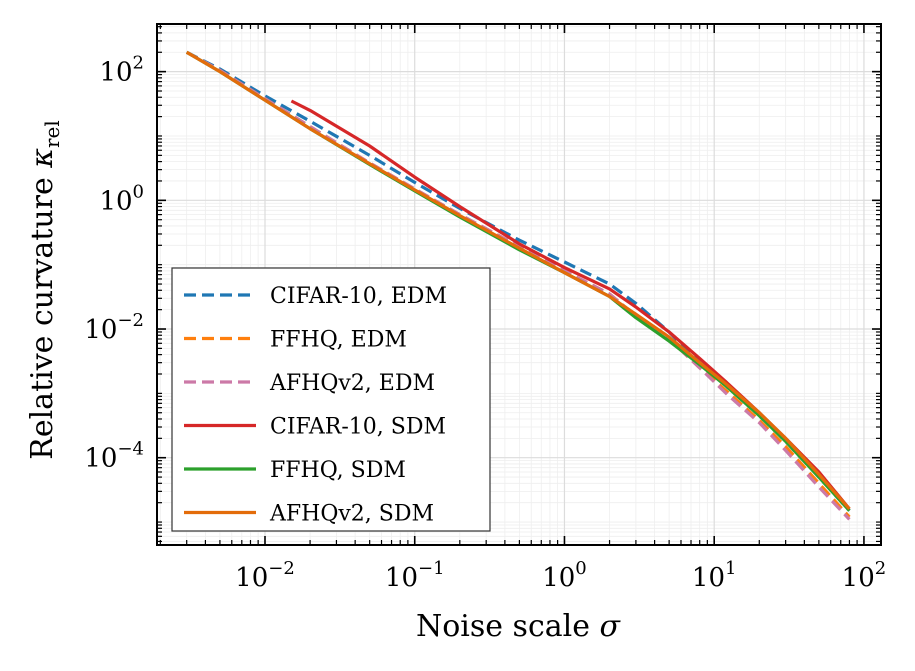  I want to click on x-tick-label-exponent: −1, so click(431, 568).